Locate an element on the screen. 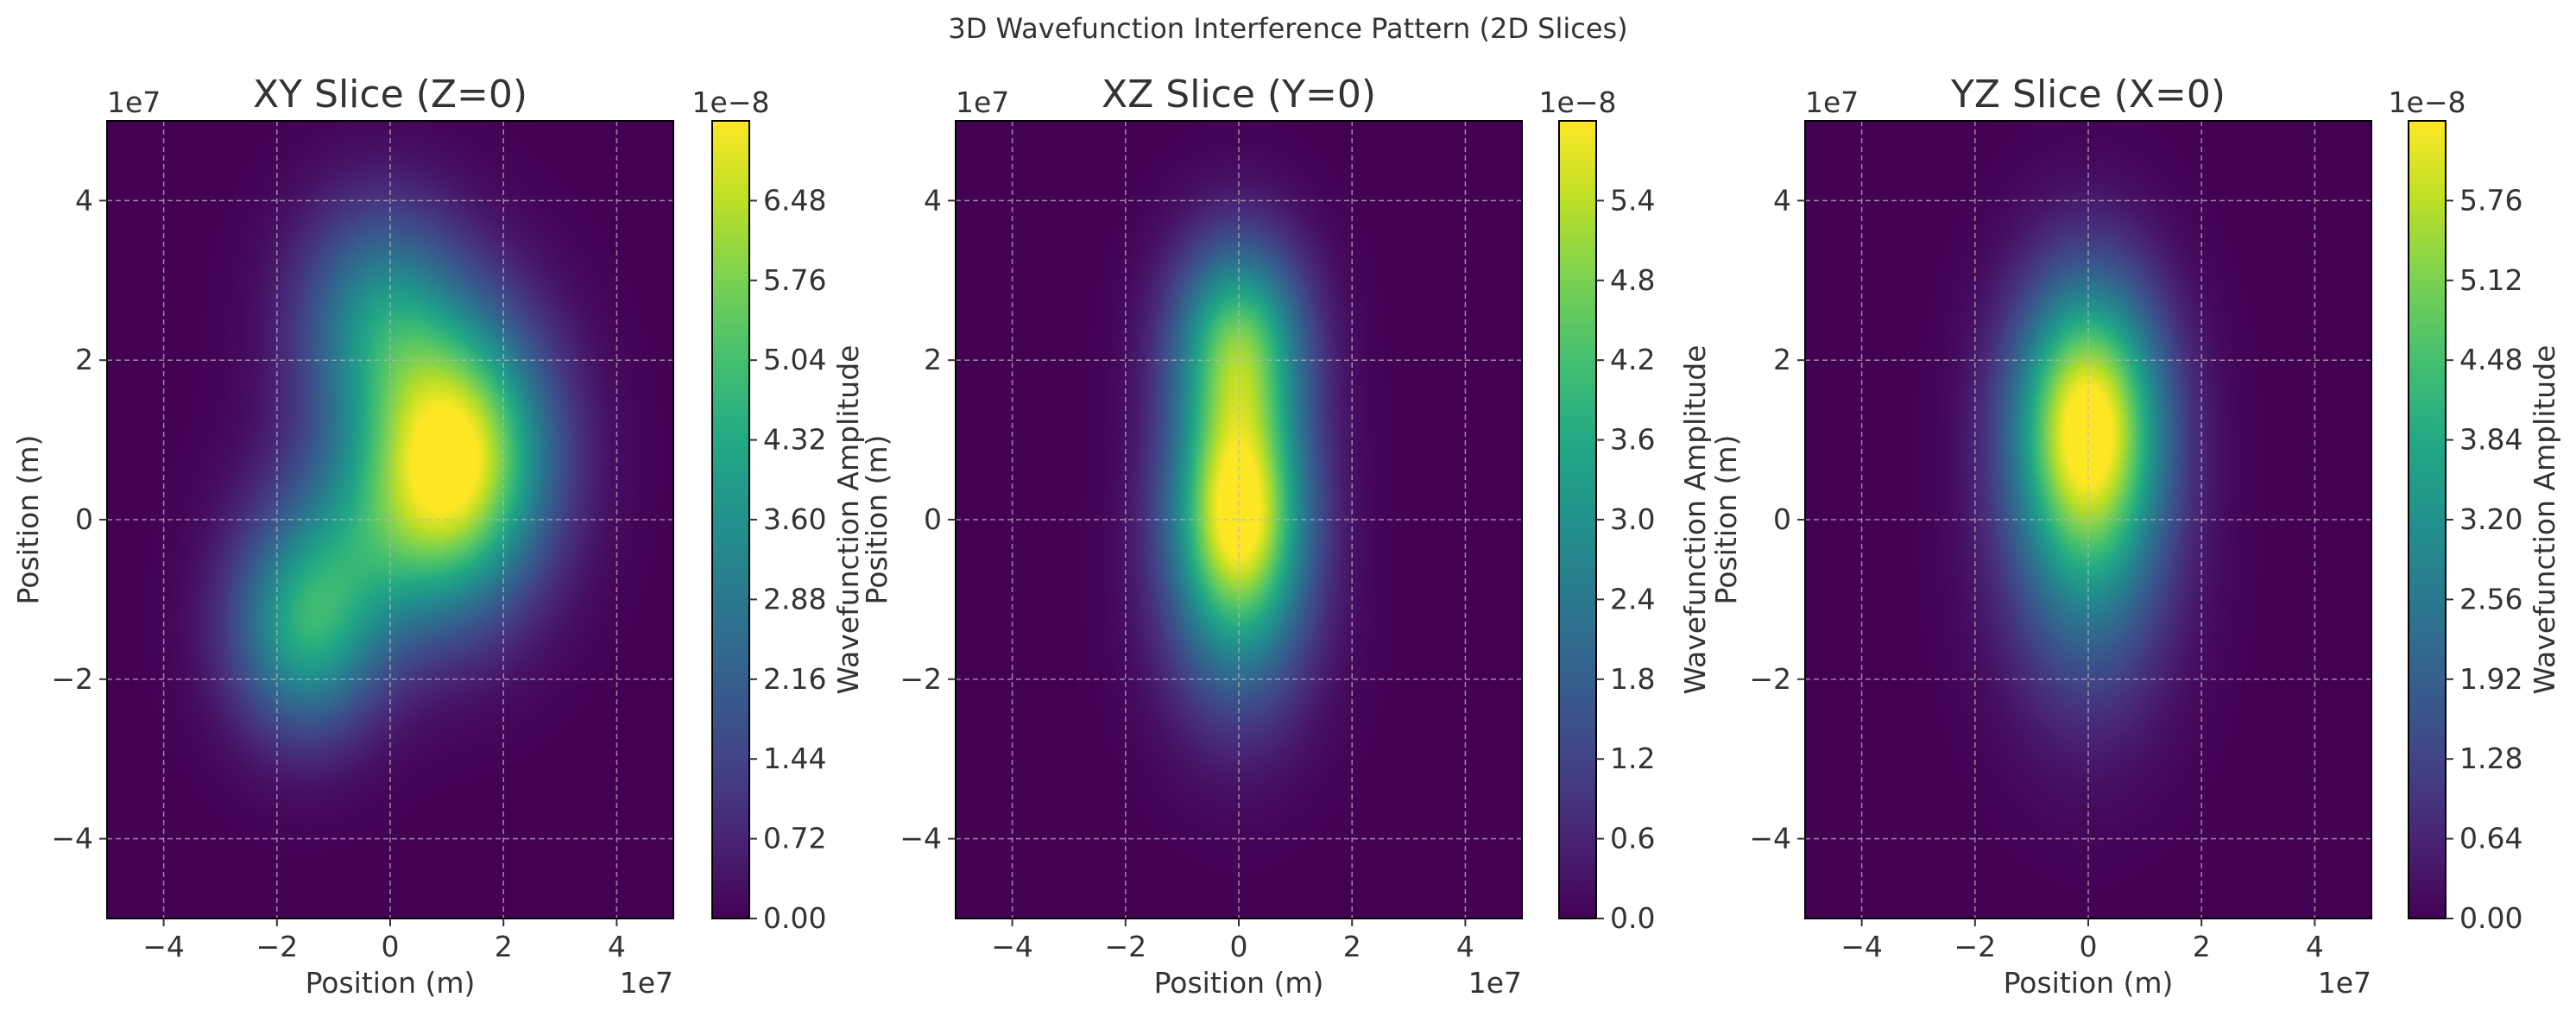 This screenshot has height=1010, width=2576. panel-title: YZ Slice (X=0) is located at coordinates (2088, 95).